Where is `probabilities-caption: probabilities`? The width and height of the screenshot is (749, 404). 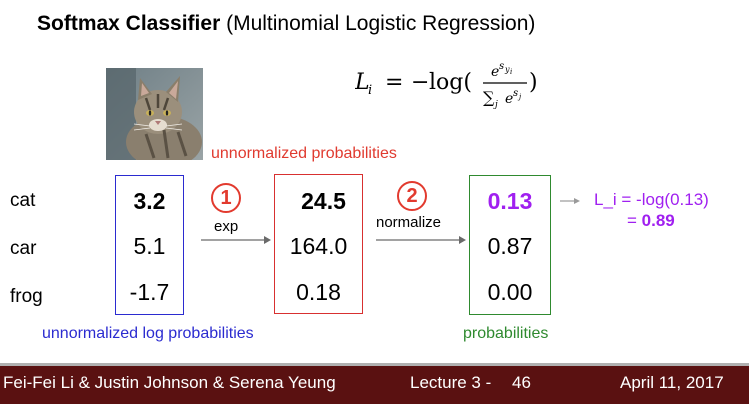 probabilities-caption: probabilities is located at coordinates (506, 333).